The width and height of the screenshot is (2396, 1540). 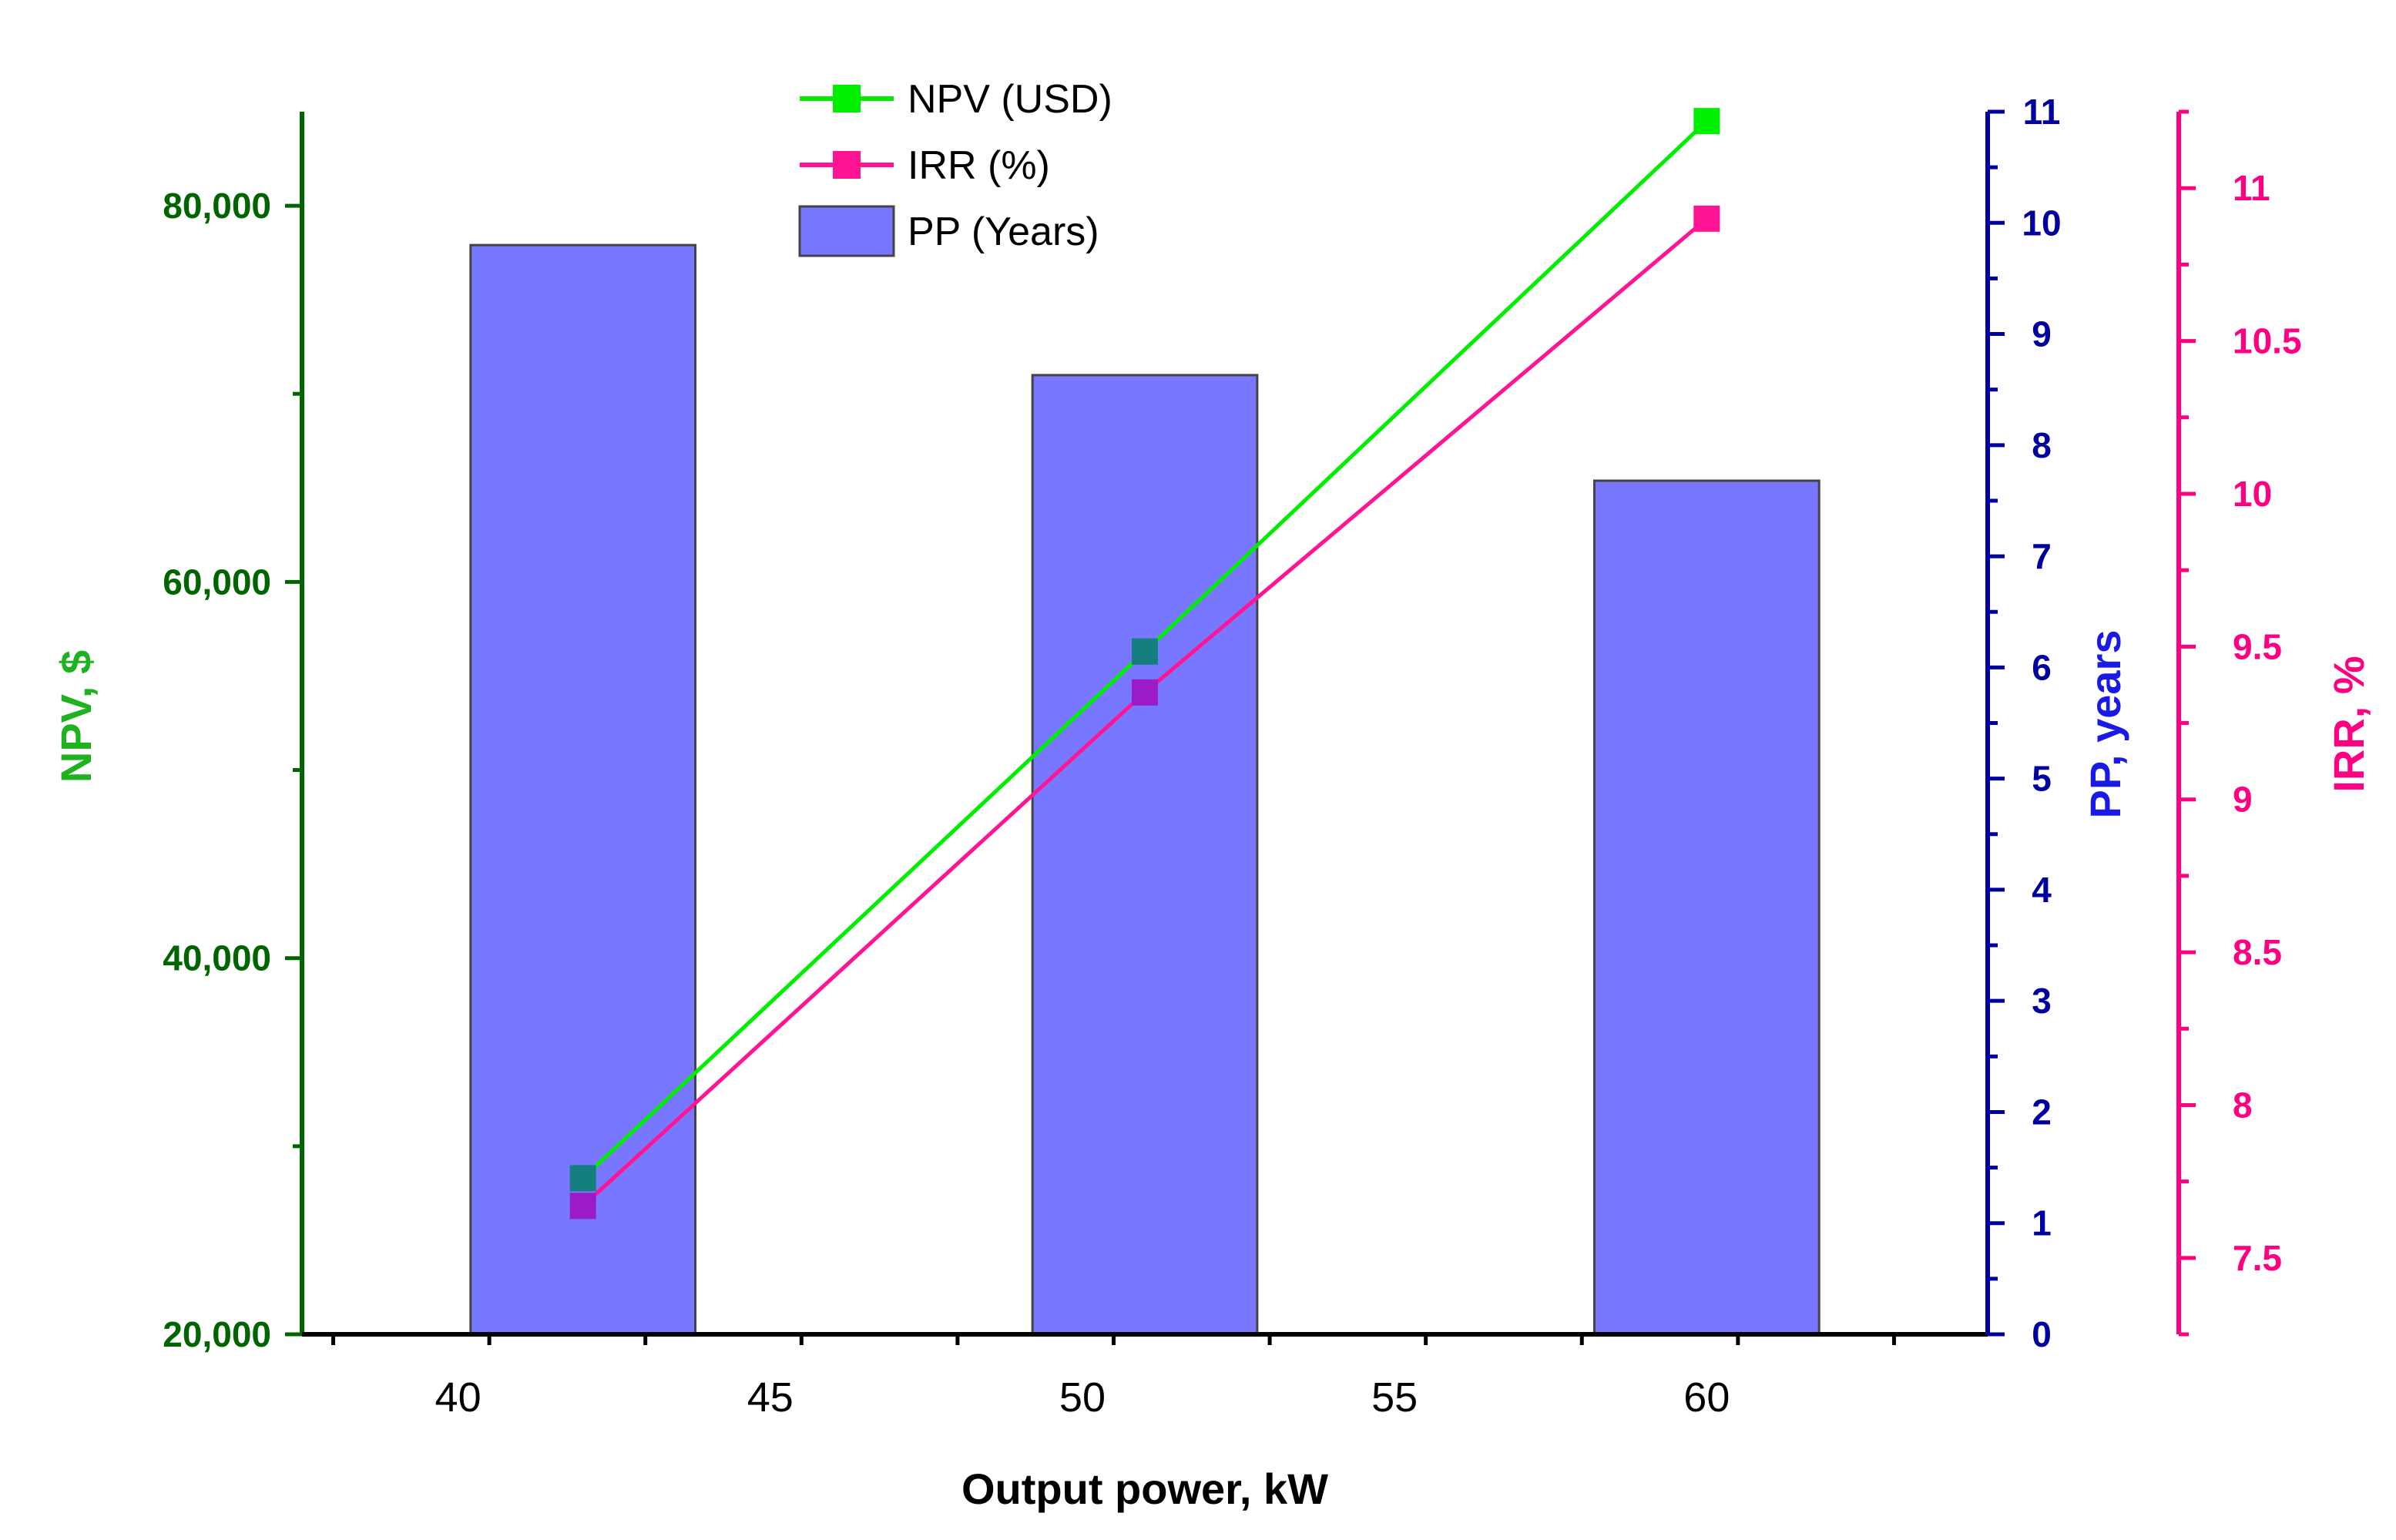 What do you see at coordinates (846, 231) in the screenshot?
I see `legend-swatch-pp-years` at bounding box center [846, 231].